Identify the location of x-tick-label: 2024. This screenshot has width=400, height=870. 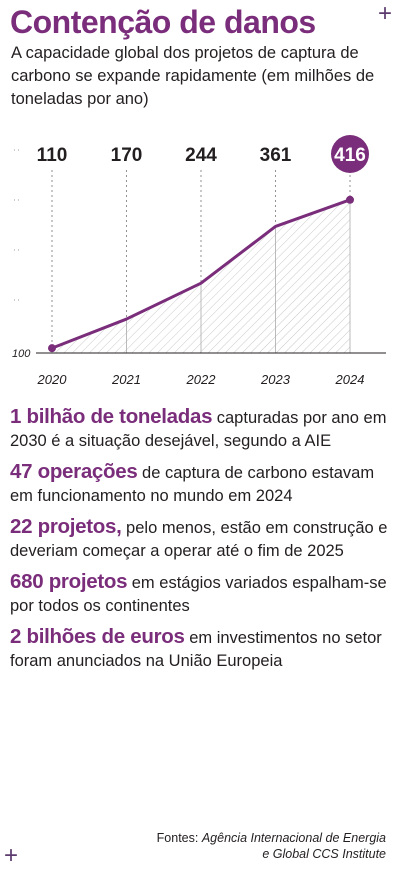
(350, 379).